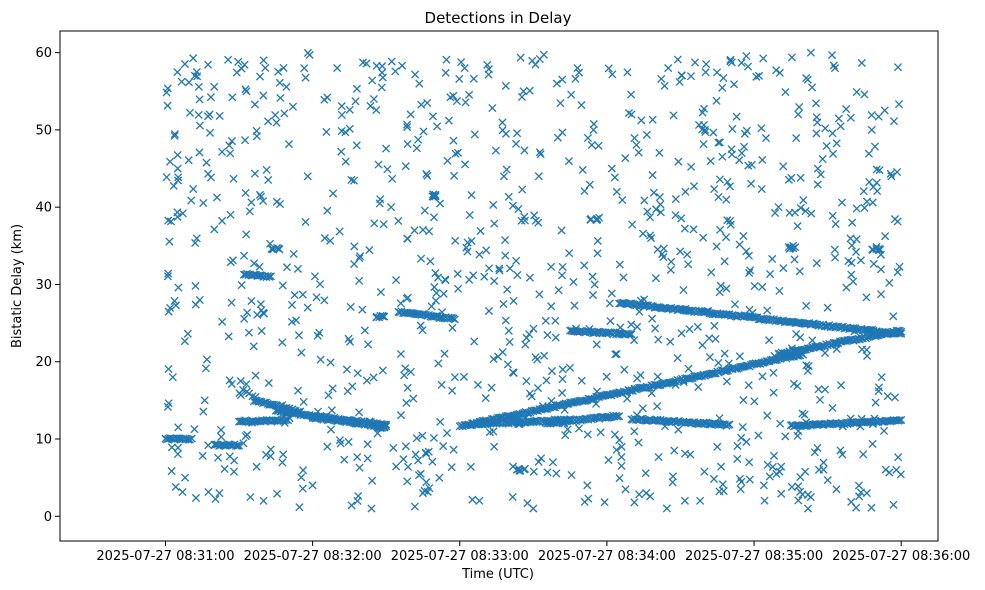 This screenshot has height=590, width=985. Describe the element at coordinates (754, 556) in the screenshot. I see `x-tick-label: 2025-07-27 08:35:00` at that location.